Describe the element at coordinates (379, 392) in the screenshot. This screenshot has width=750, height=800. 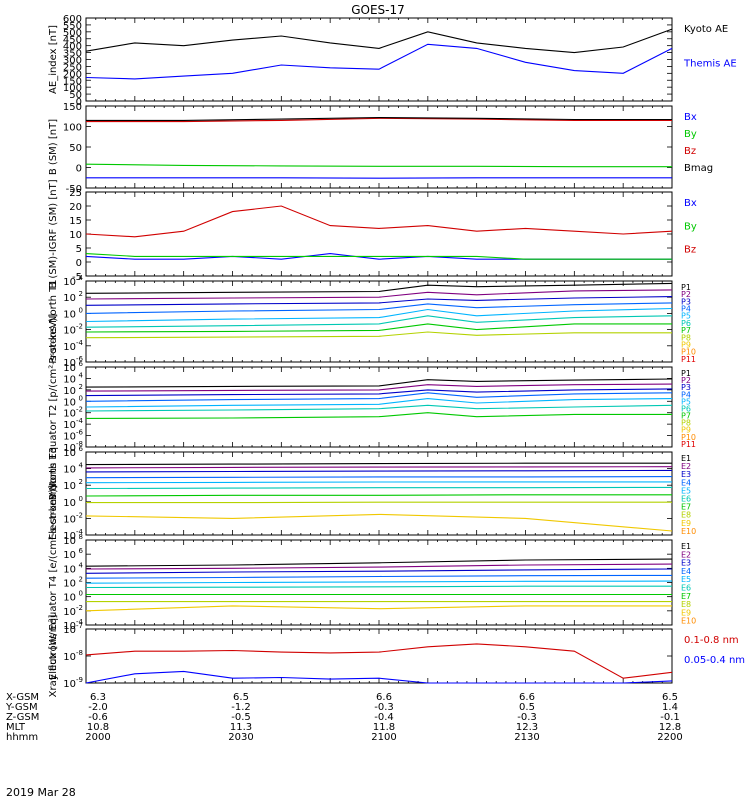
I see `series-line-P3` at that location.